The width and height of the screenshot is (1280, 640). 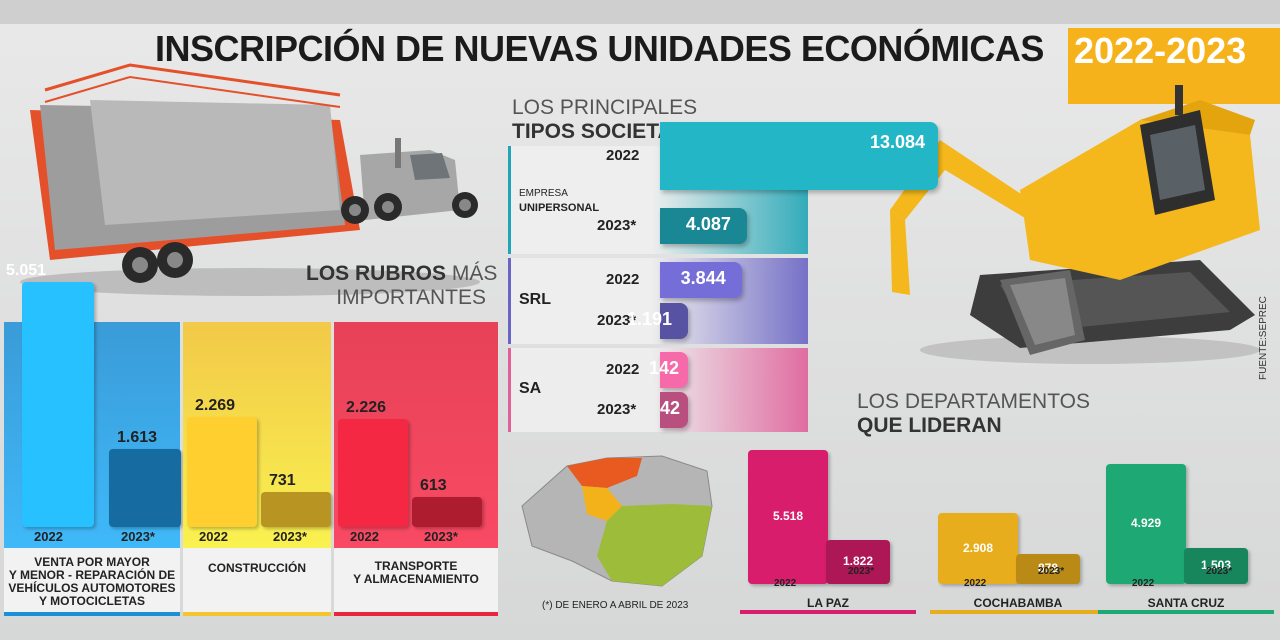 What do you see at coordinates (250, 179) in the screenshot?
I see `tanker-truck-illustration` at bounding box center [250, 179].